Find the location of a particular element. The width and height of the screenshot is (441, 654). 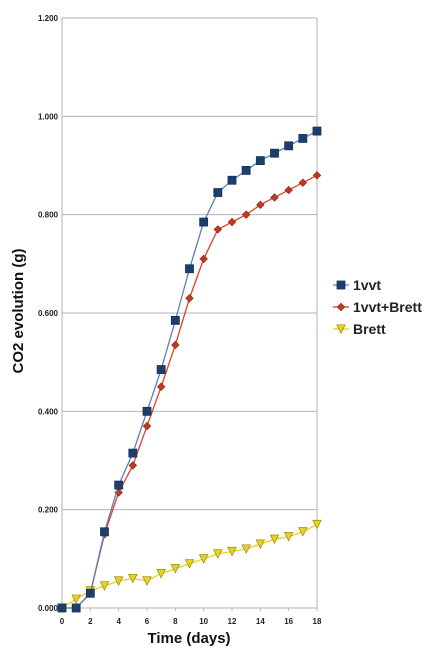

x-axis-title: Time (days) is located at coordinates (188, 638).